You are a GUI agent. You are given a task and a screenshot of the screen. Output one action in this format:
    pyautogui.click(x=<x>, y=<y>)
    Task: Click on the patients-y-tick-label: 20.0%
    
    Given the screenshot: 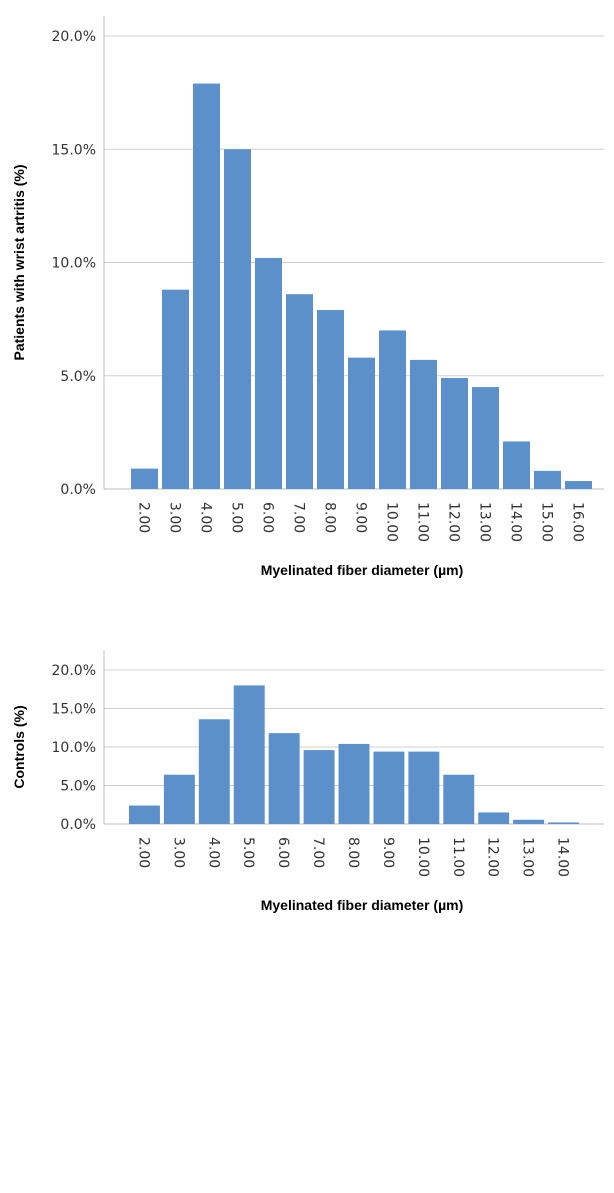 What is the action you would take?
    pyautogui.click(x=74, y=37)
    